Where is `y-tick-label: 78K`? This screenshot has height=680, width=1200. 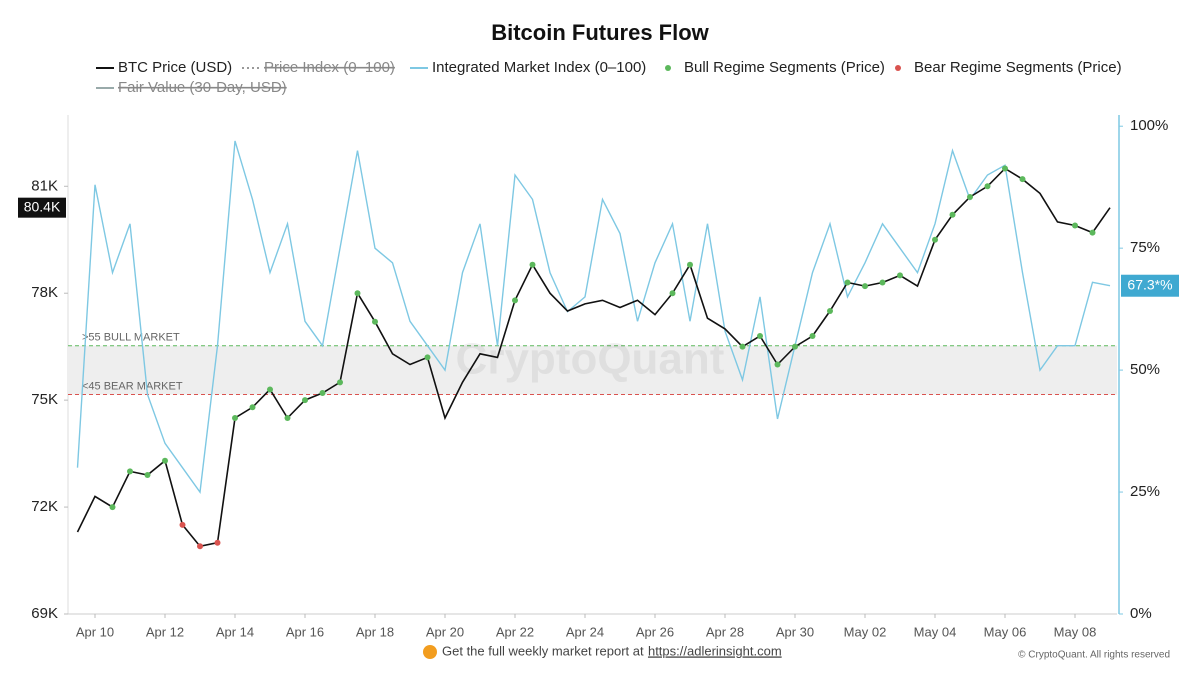
y-tick-label: 78K is located at coordinates (44, 292).